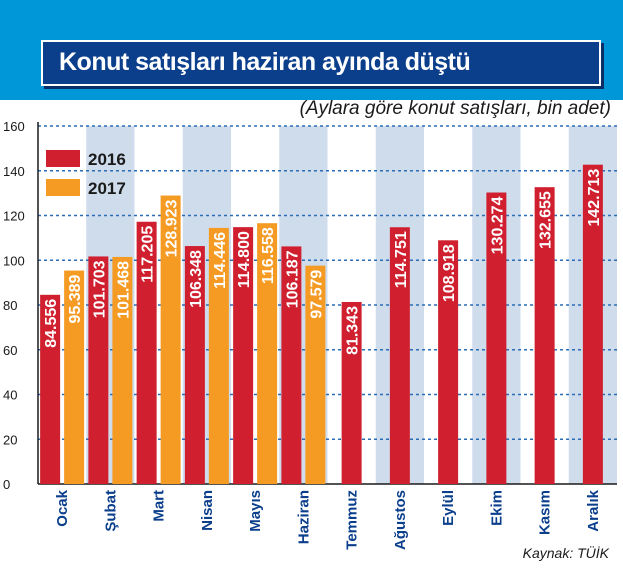 The image size is (623, 569). I want to click on x-tick-label: Aralık, so click(593, 510).